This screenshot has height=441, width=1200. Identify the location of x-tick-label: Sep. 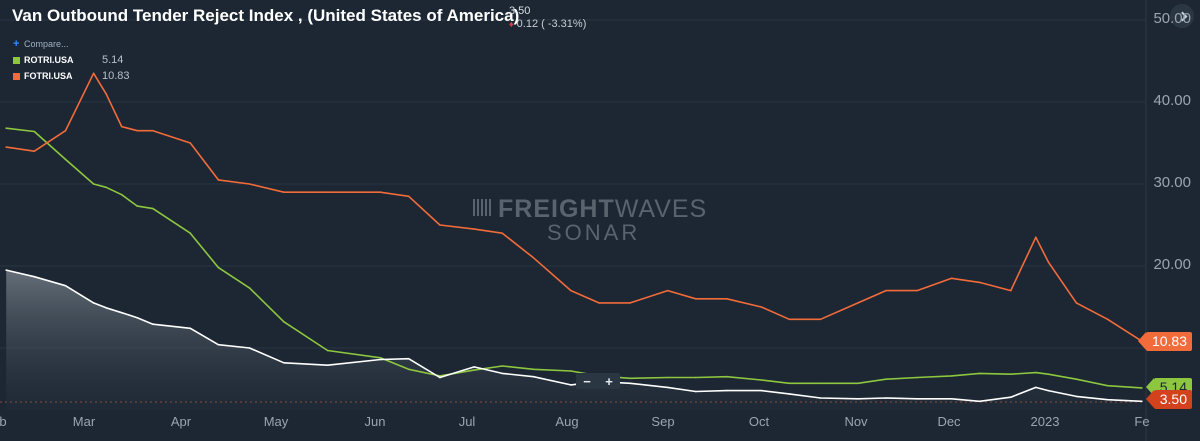
(663, 421).